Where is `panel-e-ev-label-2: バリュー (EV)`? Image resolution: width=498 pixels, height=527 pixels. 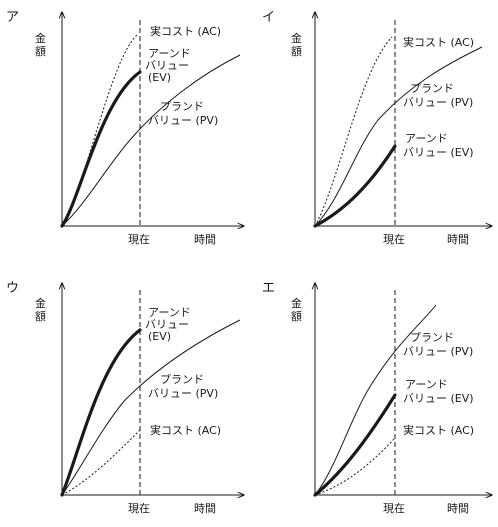
panel-e-ev-label-2: バリュー (EV) is located at coordinates (438, 398).